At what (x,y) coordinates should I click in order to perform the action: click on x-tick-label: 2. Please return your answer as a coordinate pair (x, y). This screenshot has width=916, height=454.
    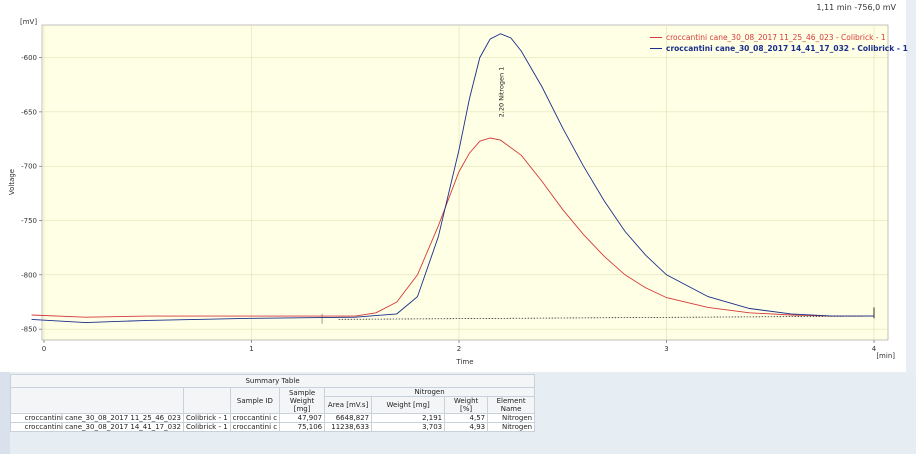
    Looking at the image, I should click on (459, 349).